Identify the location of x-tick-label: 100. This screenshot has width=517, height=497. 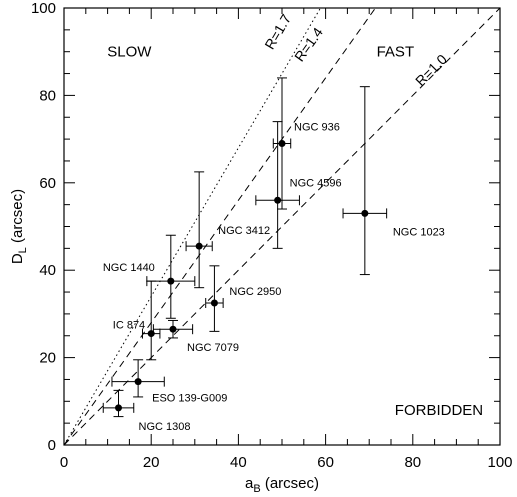
(499, 462).